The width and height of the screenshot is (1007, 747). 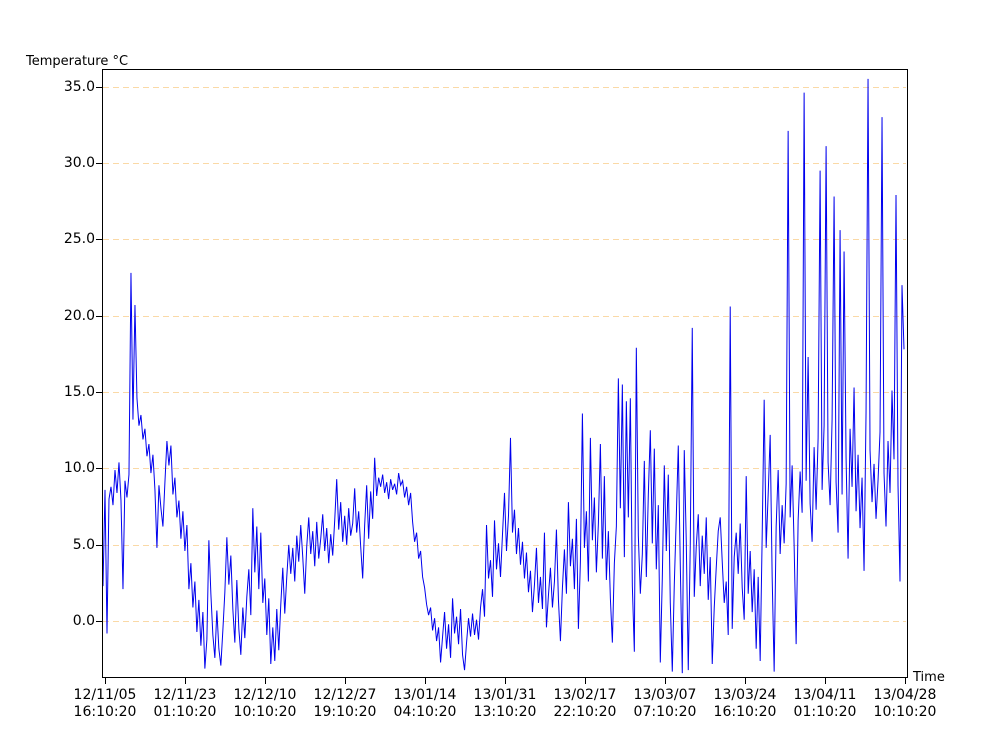 What do you see at coordinates (79, 468) in the screenshot?
I see `y-tick-label: 10.0` at bounding box center [79, 468].